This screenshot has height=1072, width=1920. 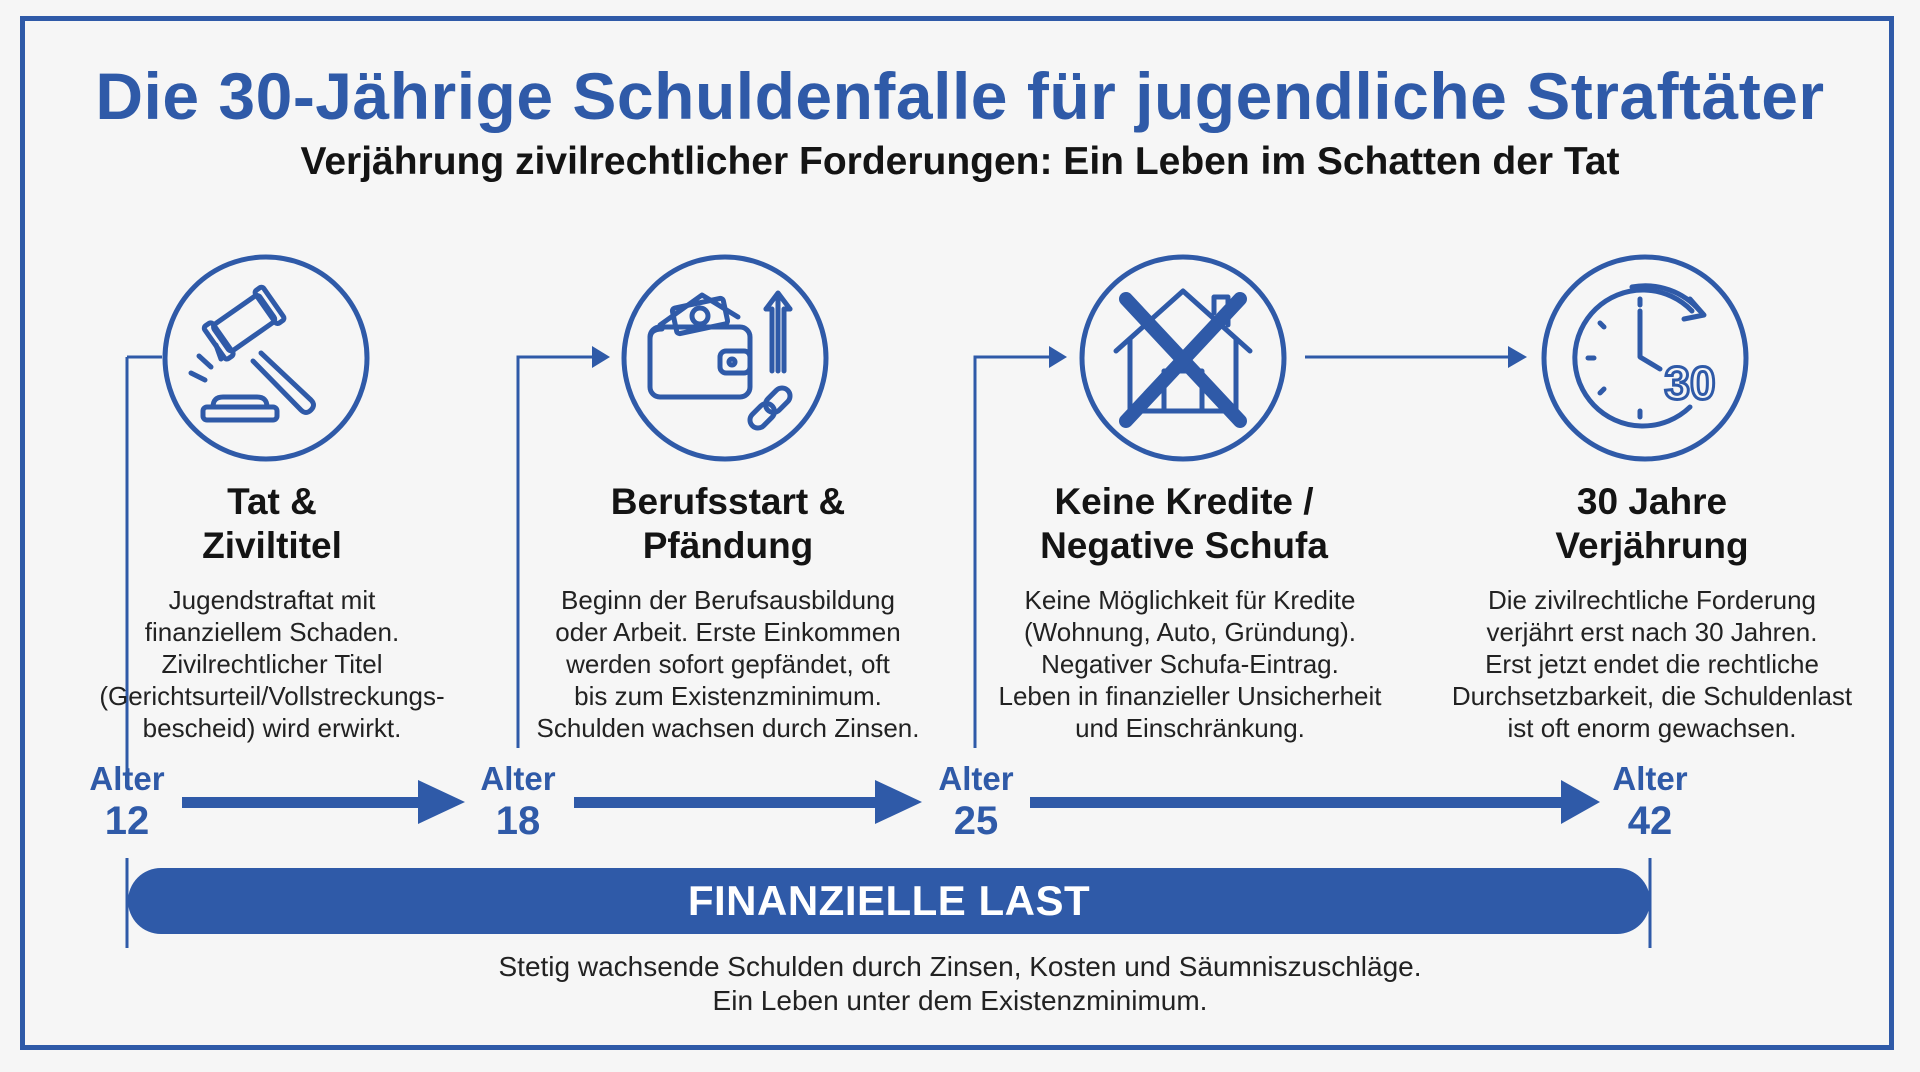 What do you see at coordinates (127, 801) in the screenshot?
I see `age-label-12: Alter 12` at bounding box center [127, 801].